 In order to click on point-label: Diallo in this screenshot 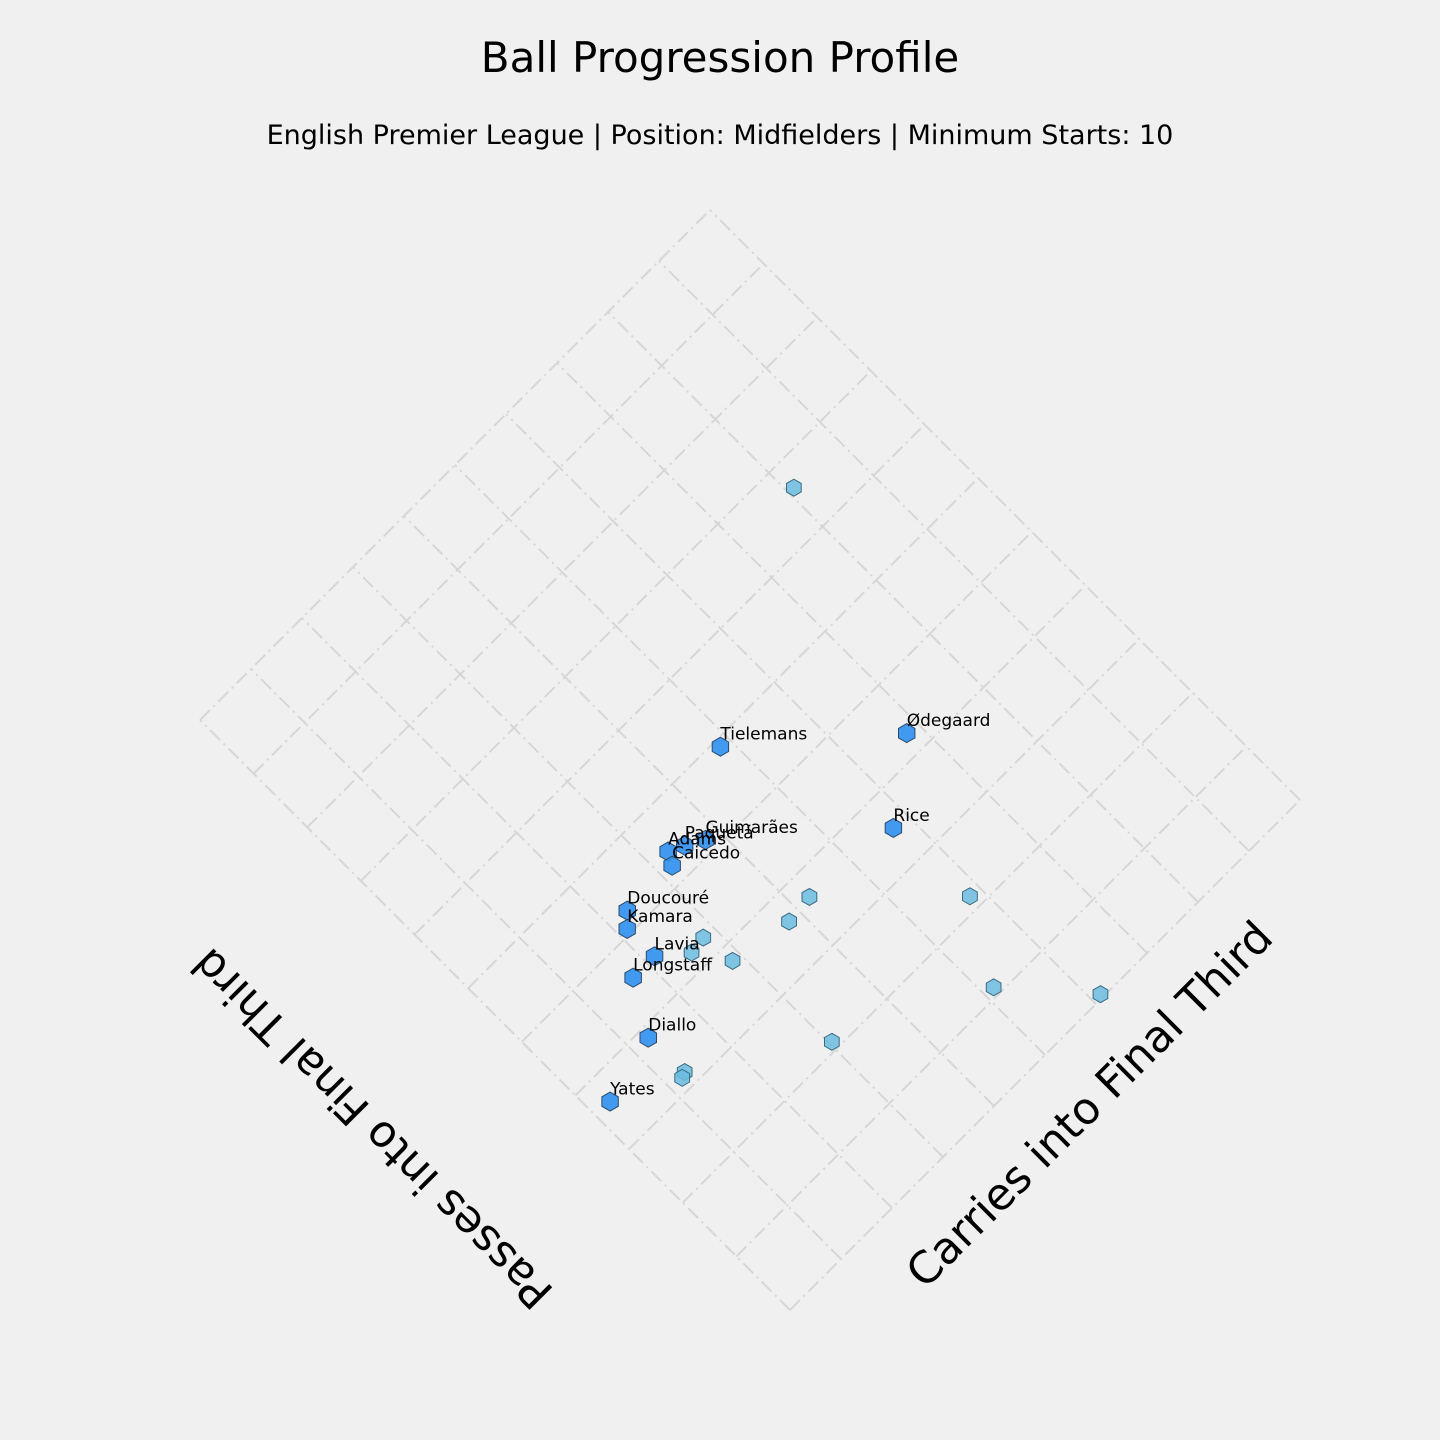, I will do `click(672, 1026)`.